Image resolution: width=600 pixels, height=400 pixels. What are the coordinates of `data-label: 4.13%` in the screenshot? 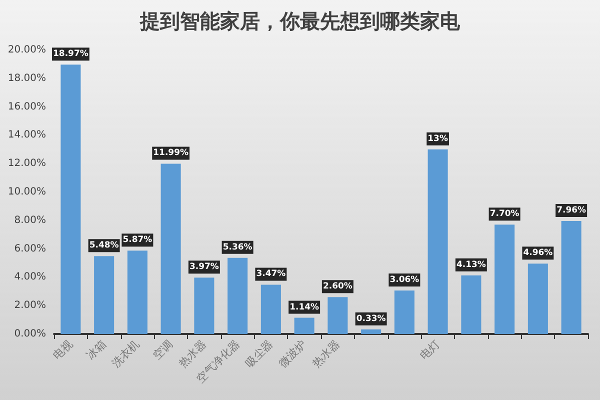 It's located at (471, 265).